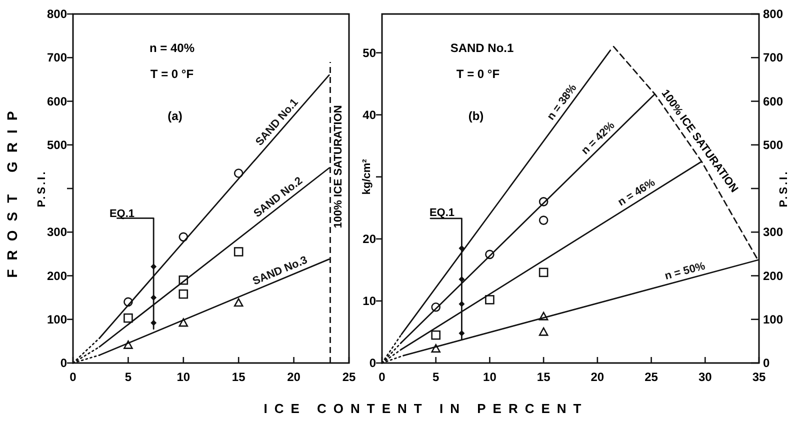 This screenshot has height=424, width=801. Describe the element at coordinates (367, 176) in the screenshot. I see `y-axis-title: kg/cm²` at that location.